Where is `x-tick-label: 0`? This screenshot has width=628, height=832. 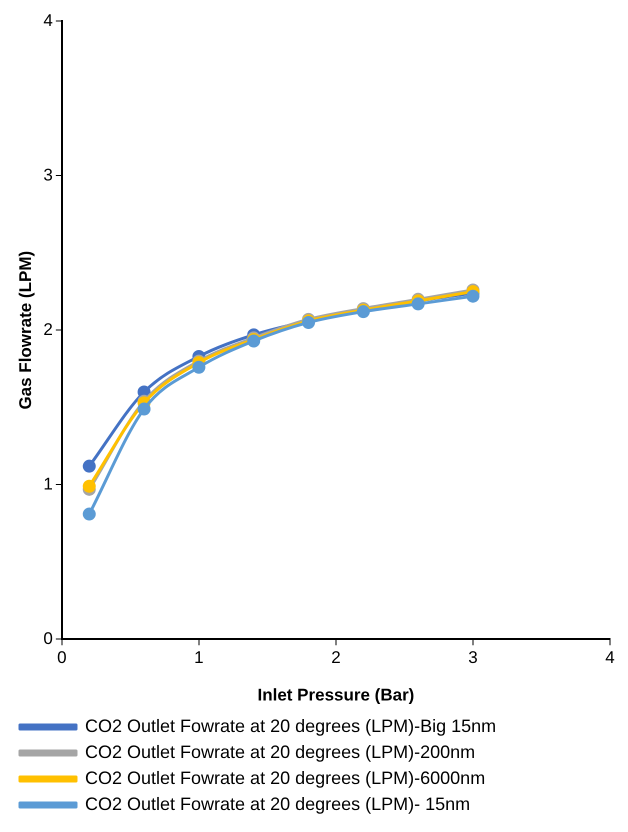 x-tick-label: 0 is located at coordinates (62, 658).